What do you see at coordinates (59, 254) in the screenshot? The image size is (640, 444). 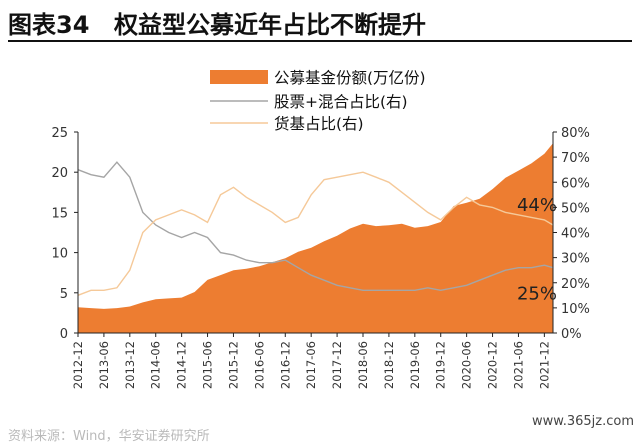 I see `y-tick-label-left: 10` at bounding box center [59, 254].